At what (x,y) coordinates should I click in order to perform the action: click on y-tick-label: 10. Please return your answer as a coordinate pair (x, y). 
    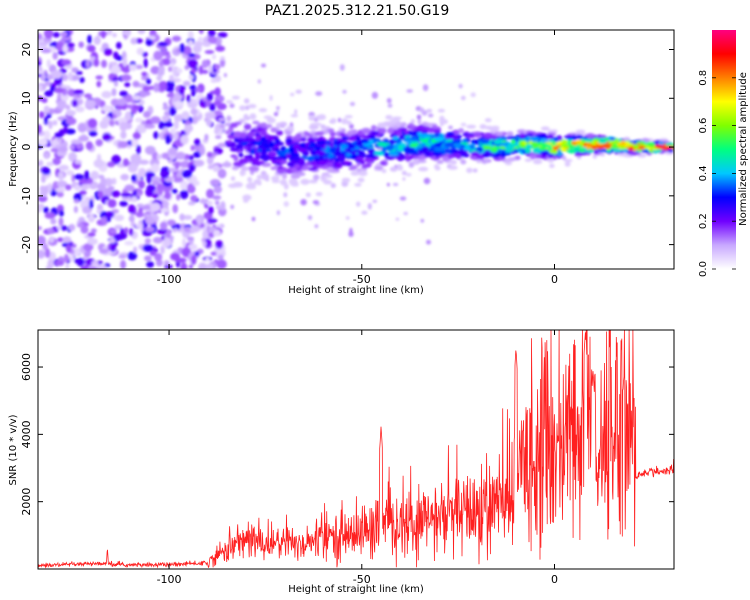
    Looking at the image, I should click on (26, 98).